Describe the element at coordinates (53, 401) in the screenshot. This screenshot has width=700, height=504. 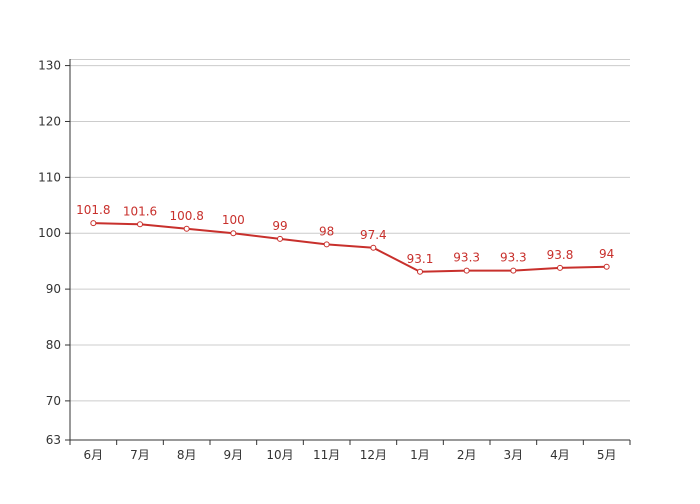
I see `y-tick-label: 70` at that location.